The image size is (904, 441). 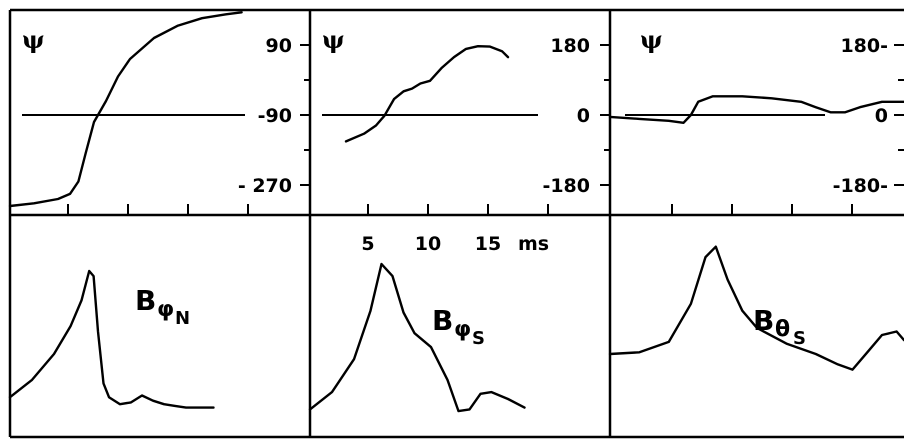 I want to click on phase-panel-2: ψ 180 0 -180, so click(x=466, y=120).